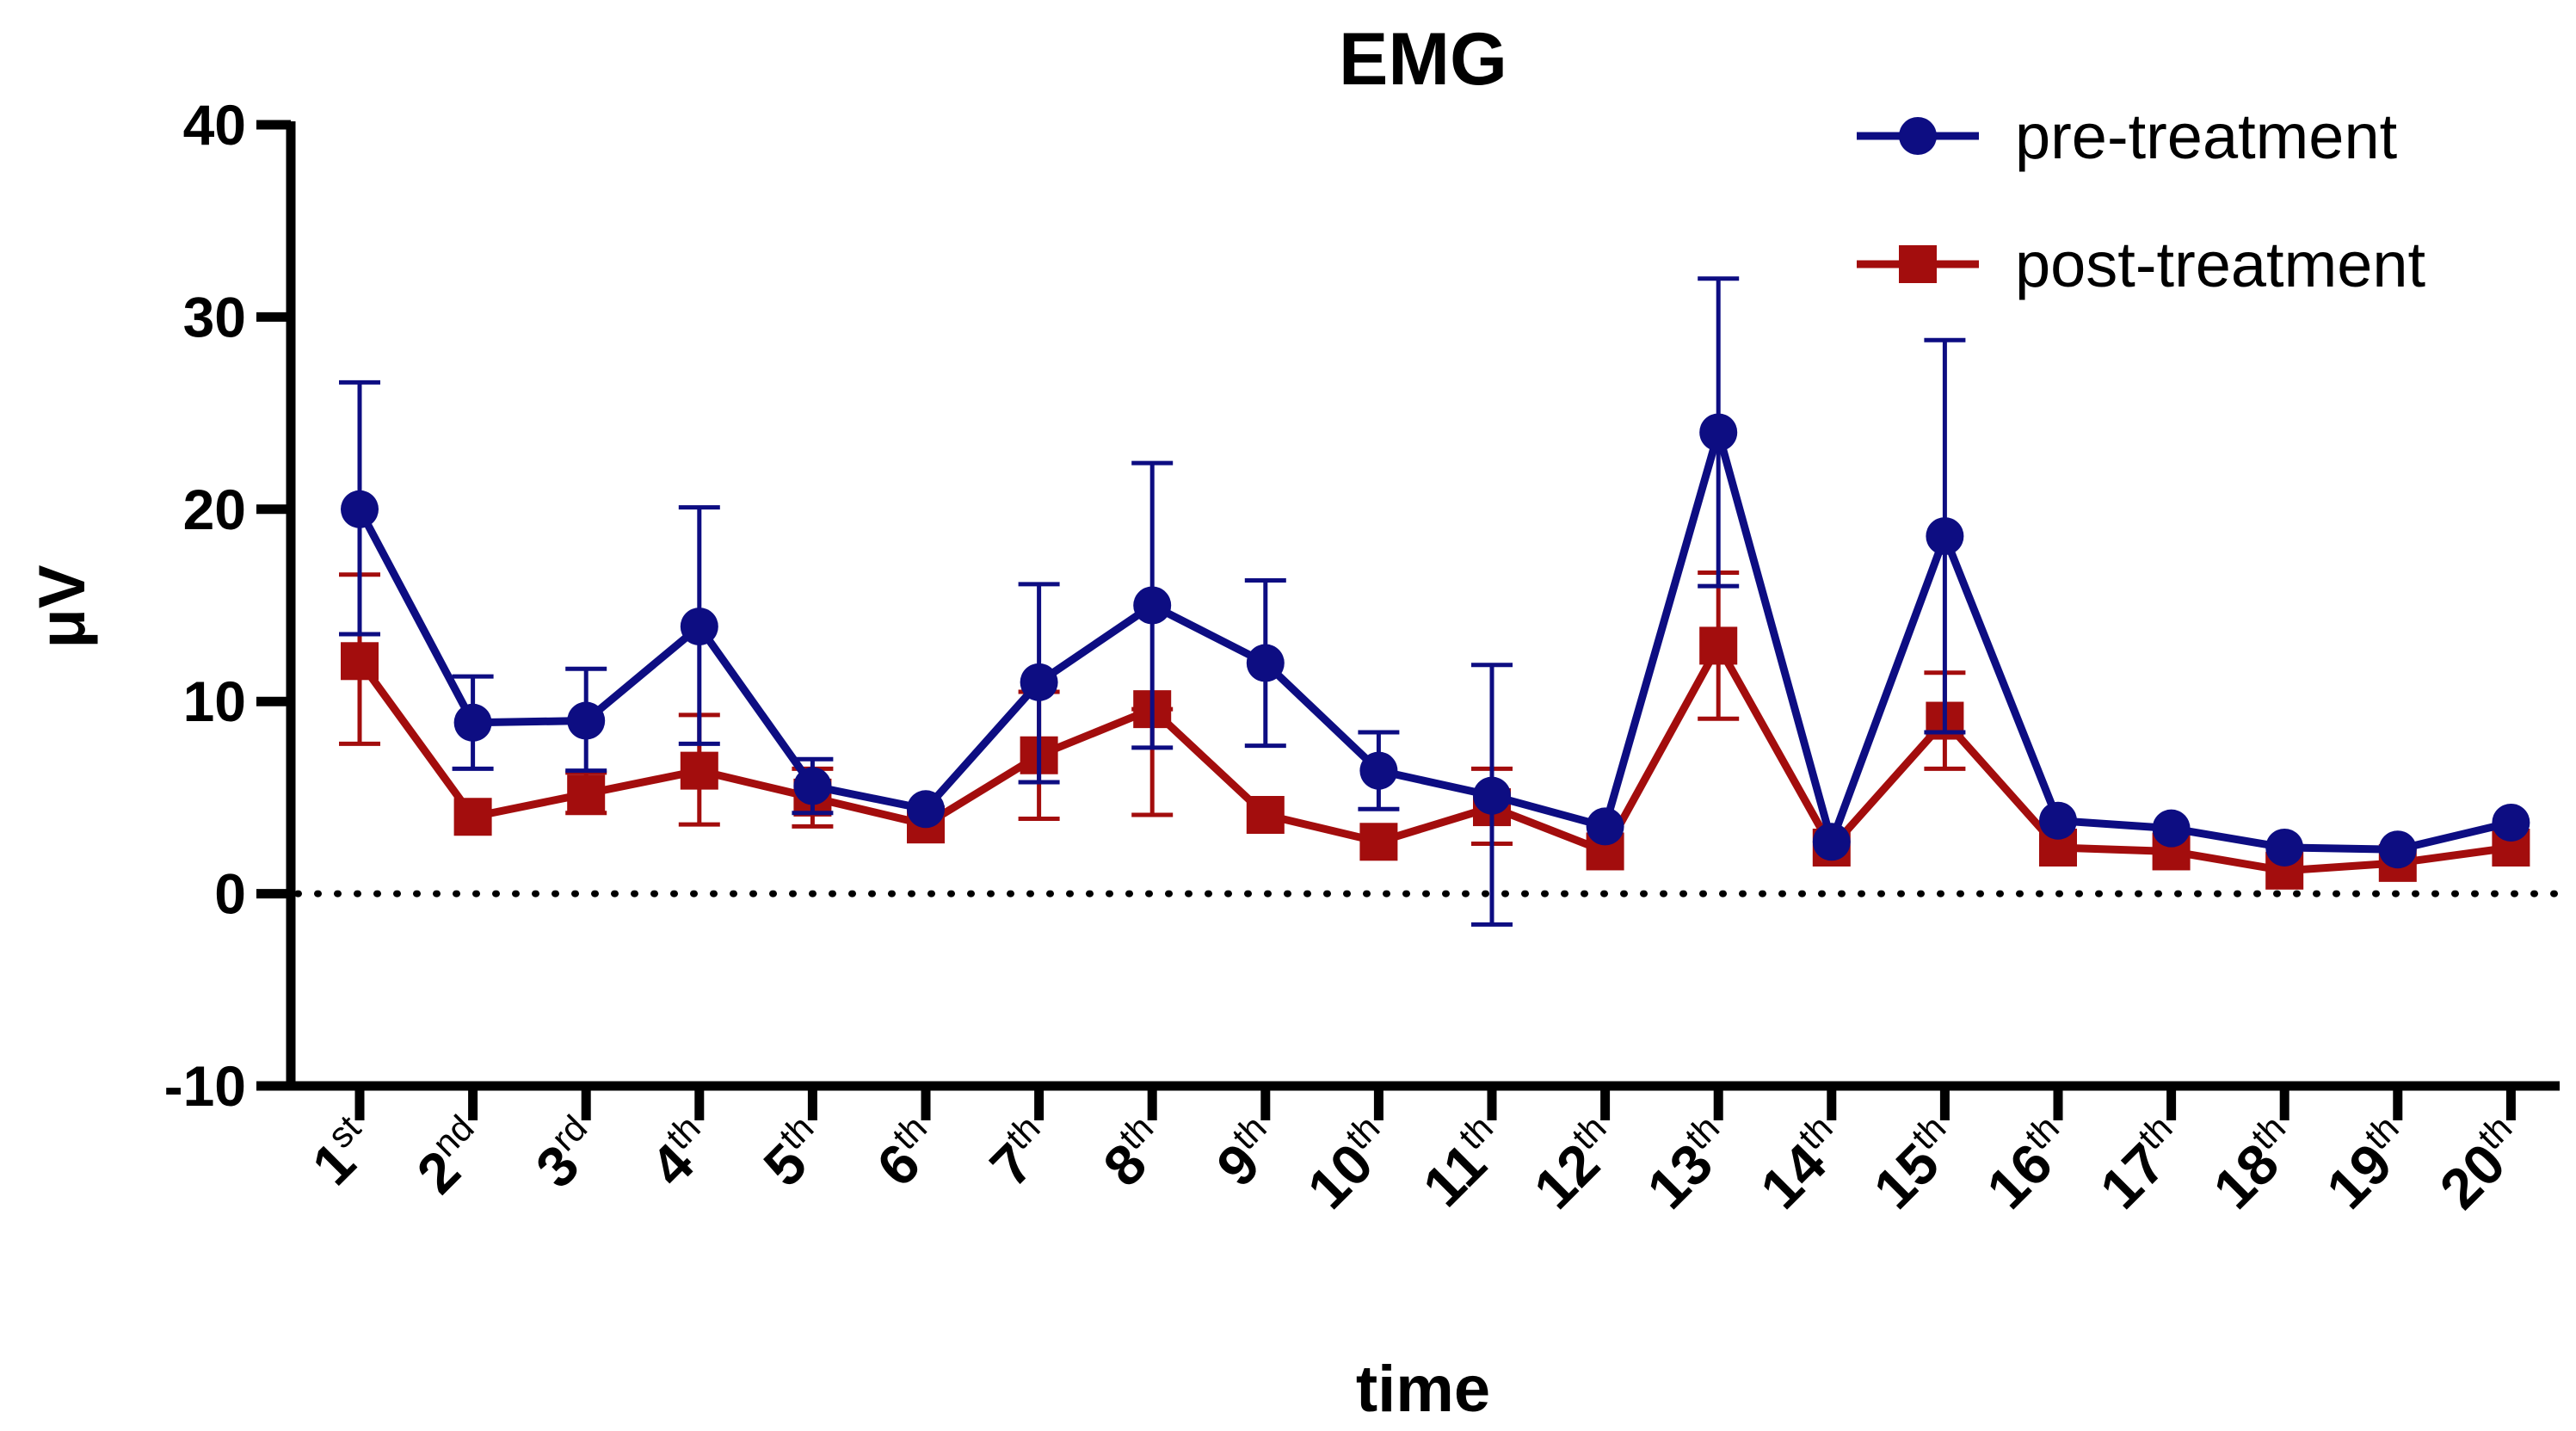 This screenshot has height=1431, width=2576. I want to click on legend-item: post-treatment, so click(2141, 265).